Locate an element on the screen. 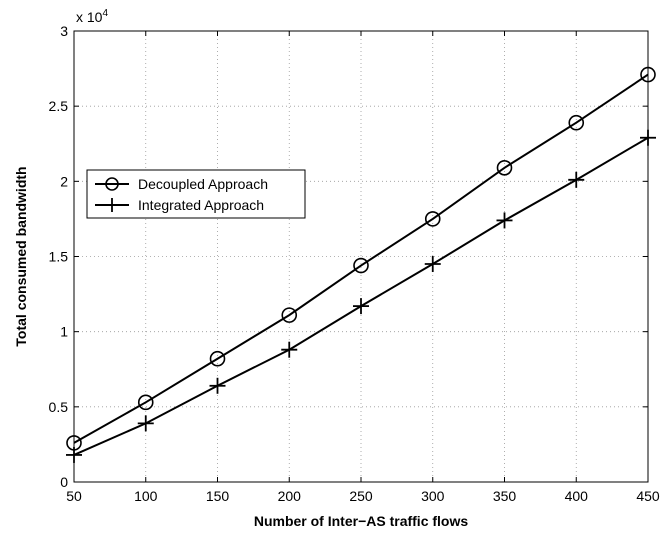 The width and height of the screenshot is (662, 533). x-tick-label: 50 is located at coordinates (74, 496).